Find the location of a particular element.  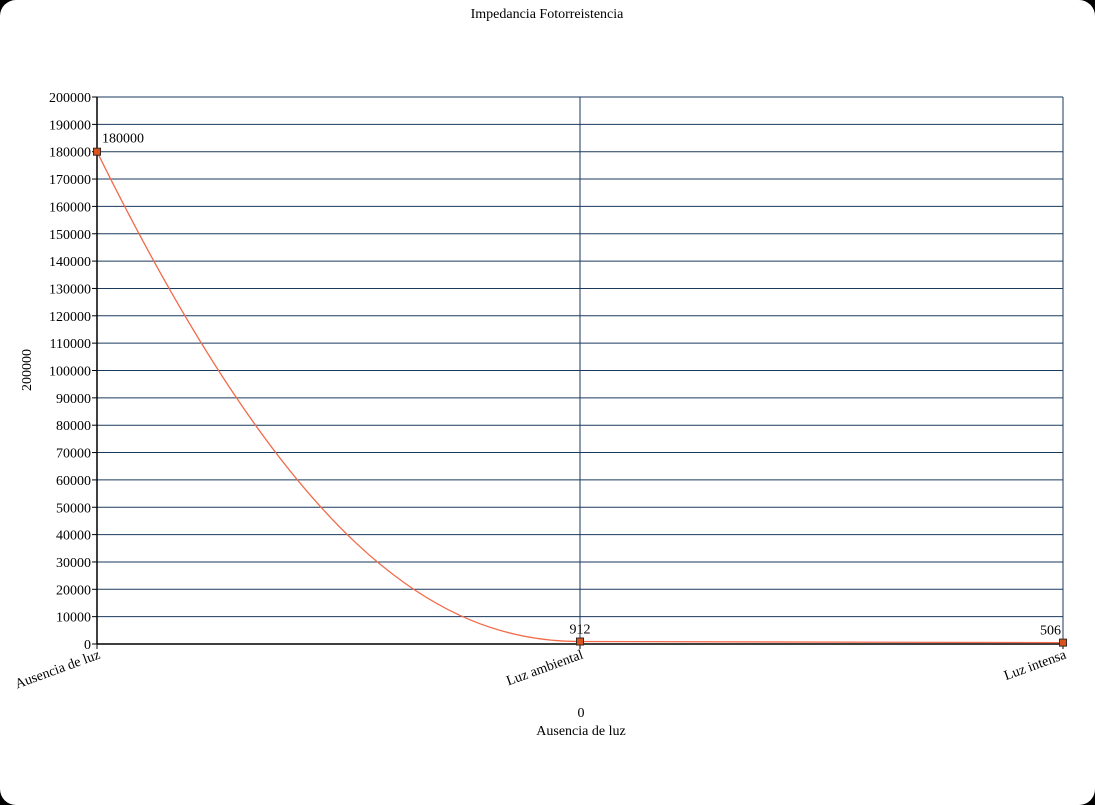

x-tick-labels: Ausencia de luz Luz ambiental Luz intensa is located at coordinates (541, 669).